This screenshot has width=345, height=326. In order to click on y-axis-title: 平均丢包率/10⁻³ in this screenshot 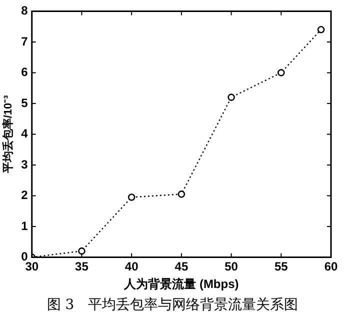, I will do `click(8, 134)`.